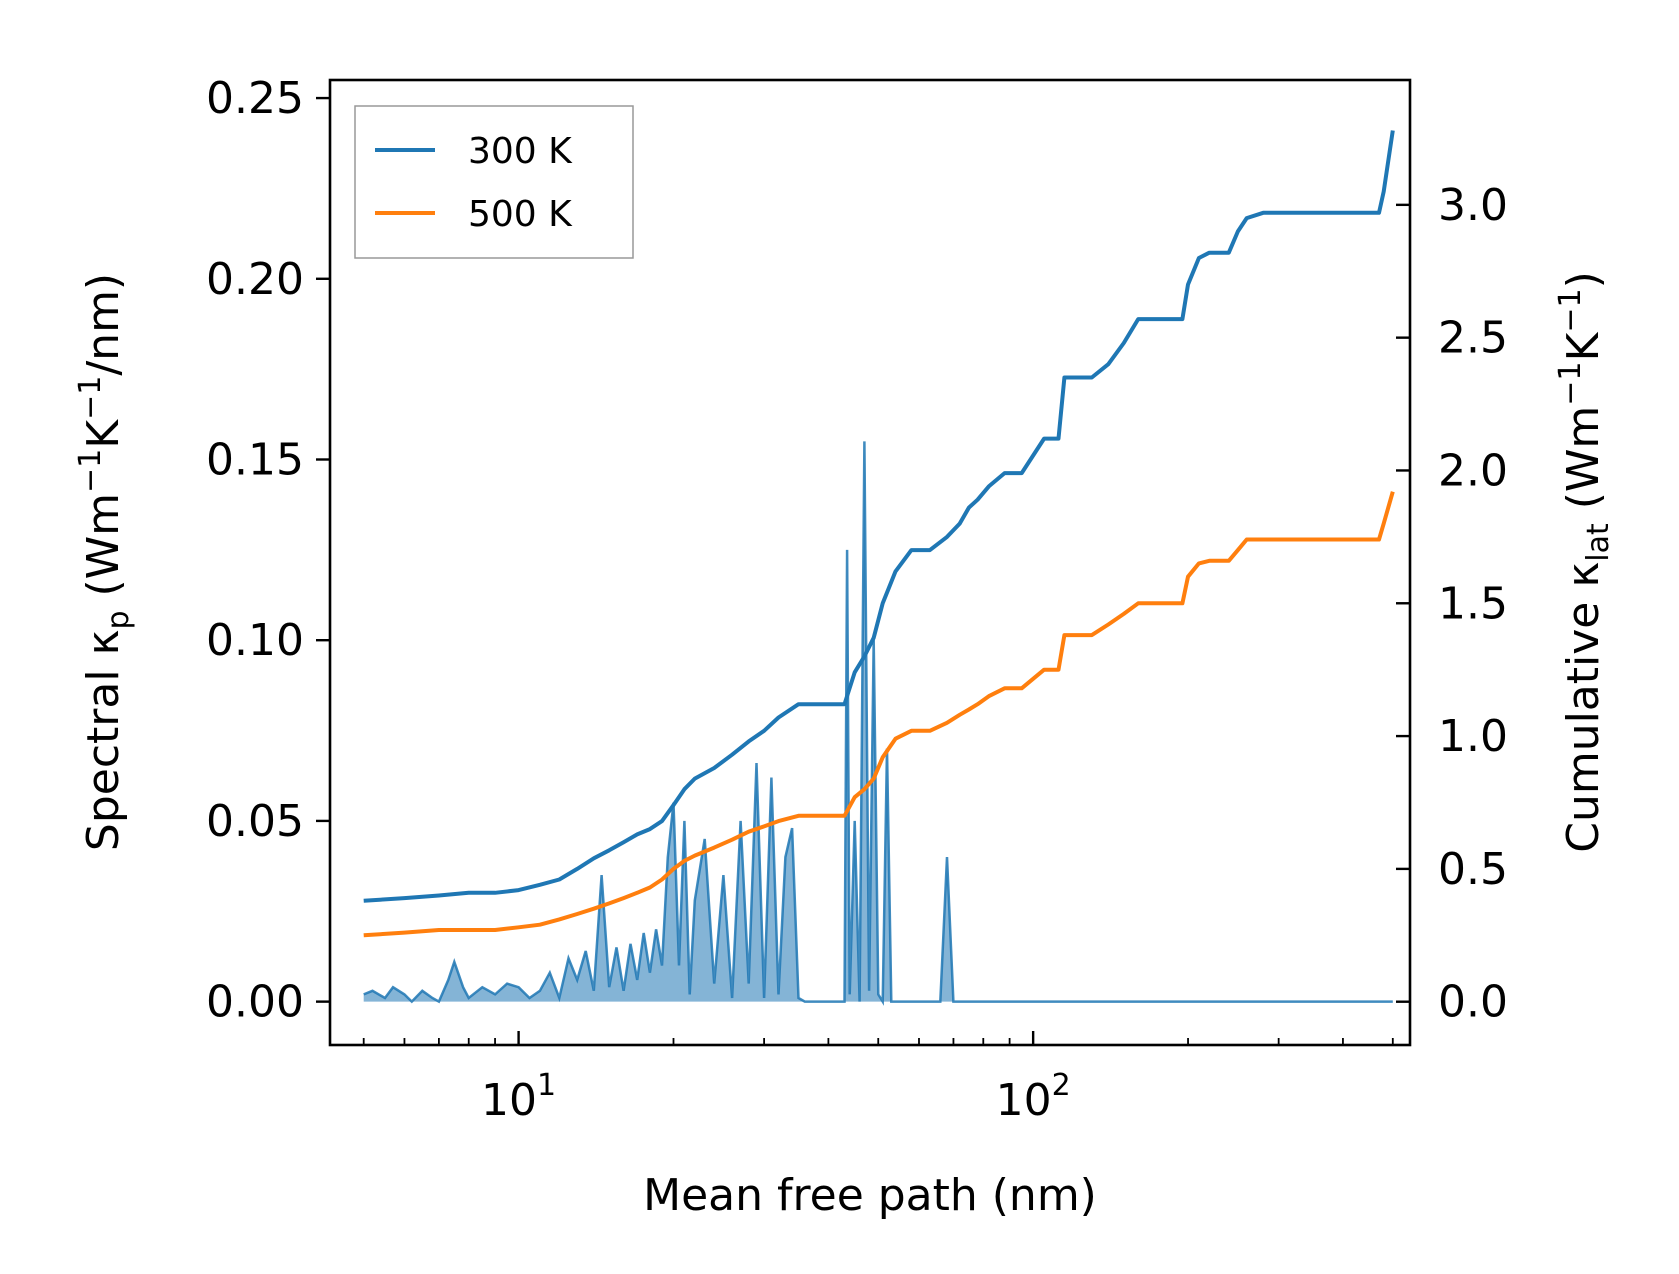 The image size is (1679, 1274). What do you see at coordinates (255, 279) in the screenshot?
I see `y-left-tick-label: 0.20` at bounding box center [255, 279].